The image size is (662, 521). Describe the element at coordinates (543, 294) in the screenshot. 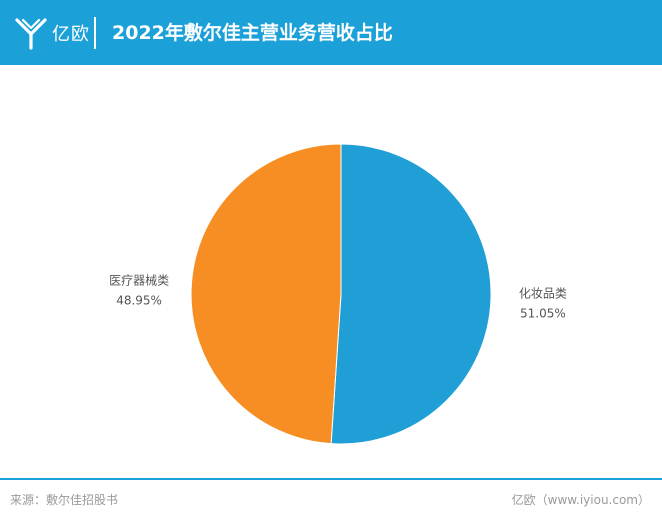

I see `slice-label-1: 化妆品类` at that location.